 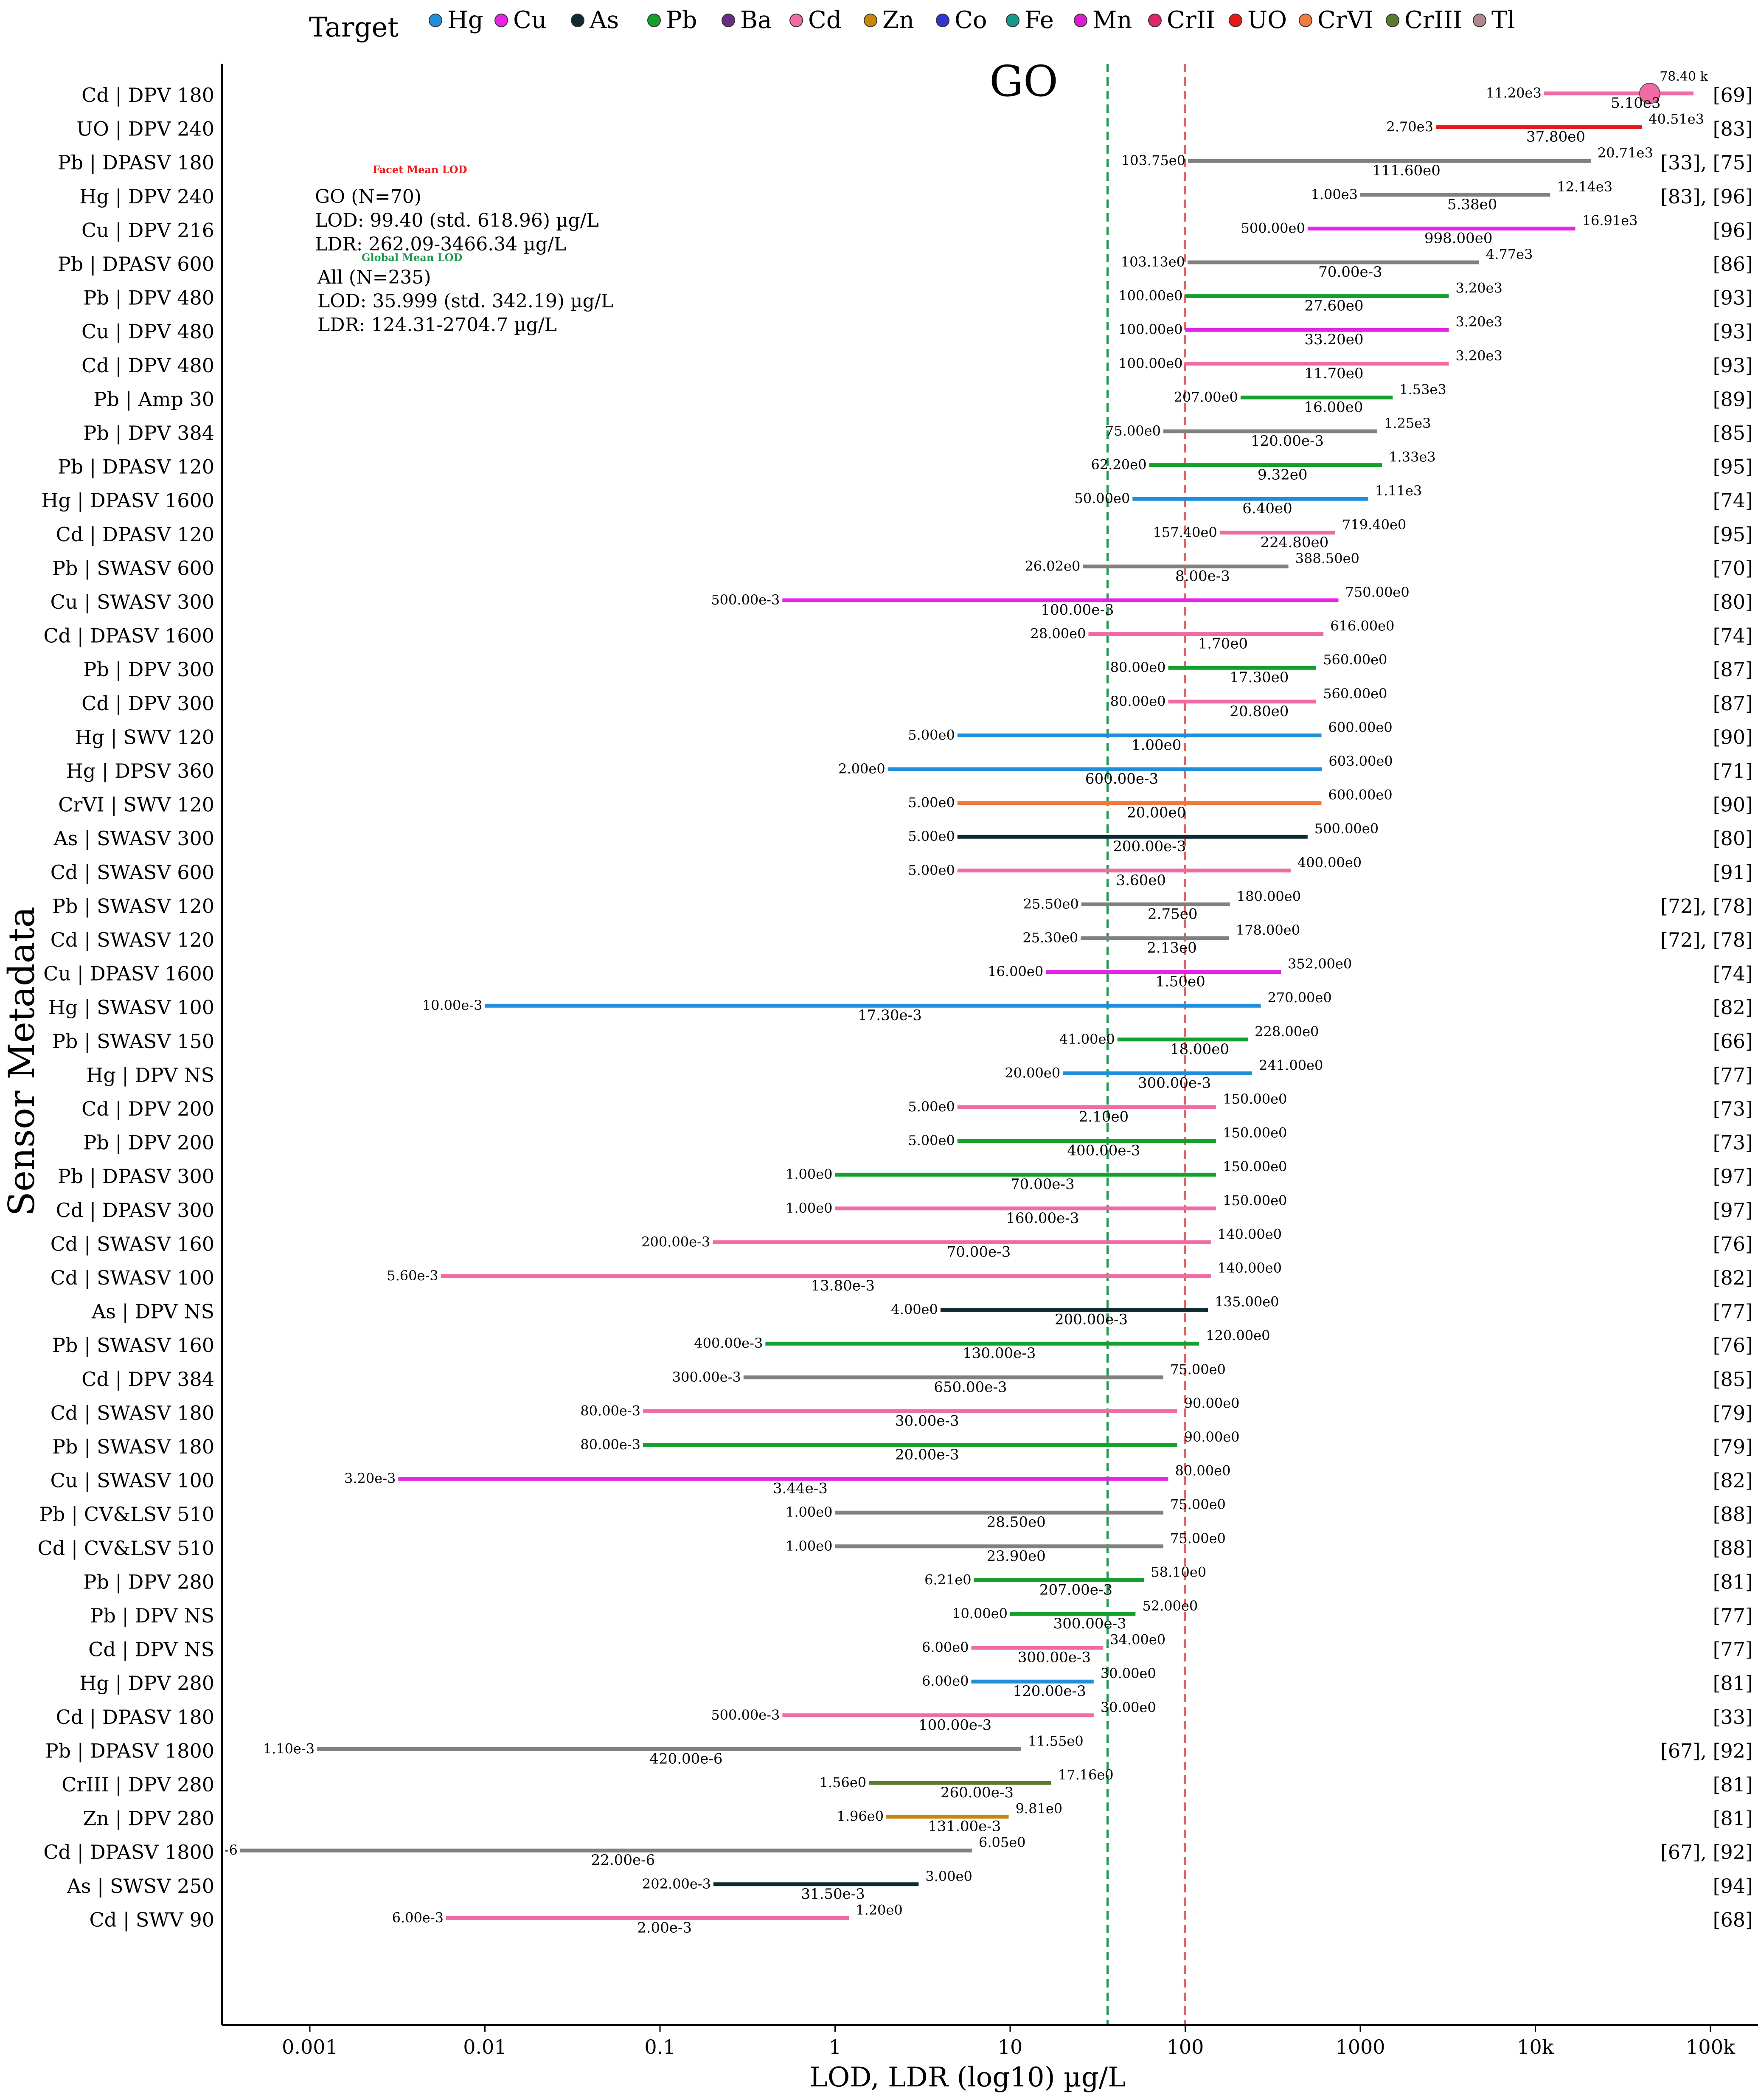 What do you see at coordinates (1299, 998) in the screenshot?
I see `range-end-label: 270.00e0` at bounding box center [1299, 998].